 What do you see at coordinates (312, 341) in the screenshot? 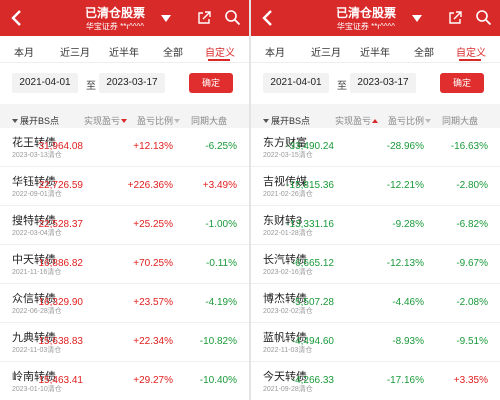
I see `realized-profit: -4,494.60` at bounding box center [312, 341].